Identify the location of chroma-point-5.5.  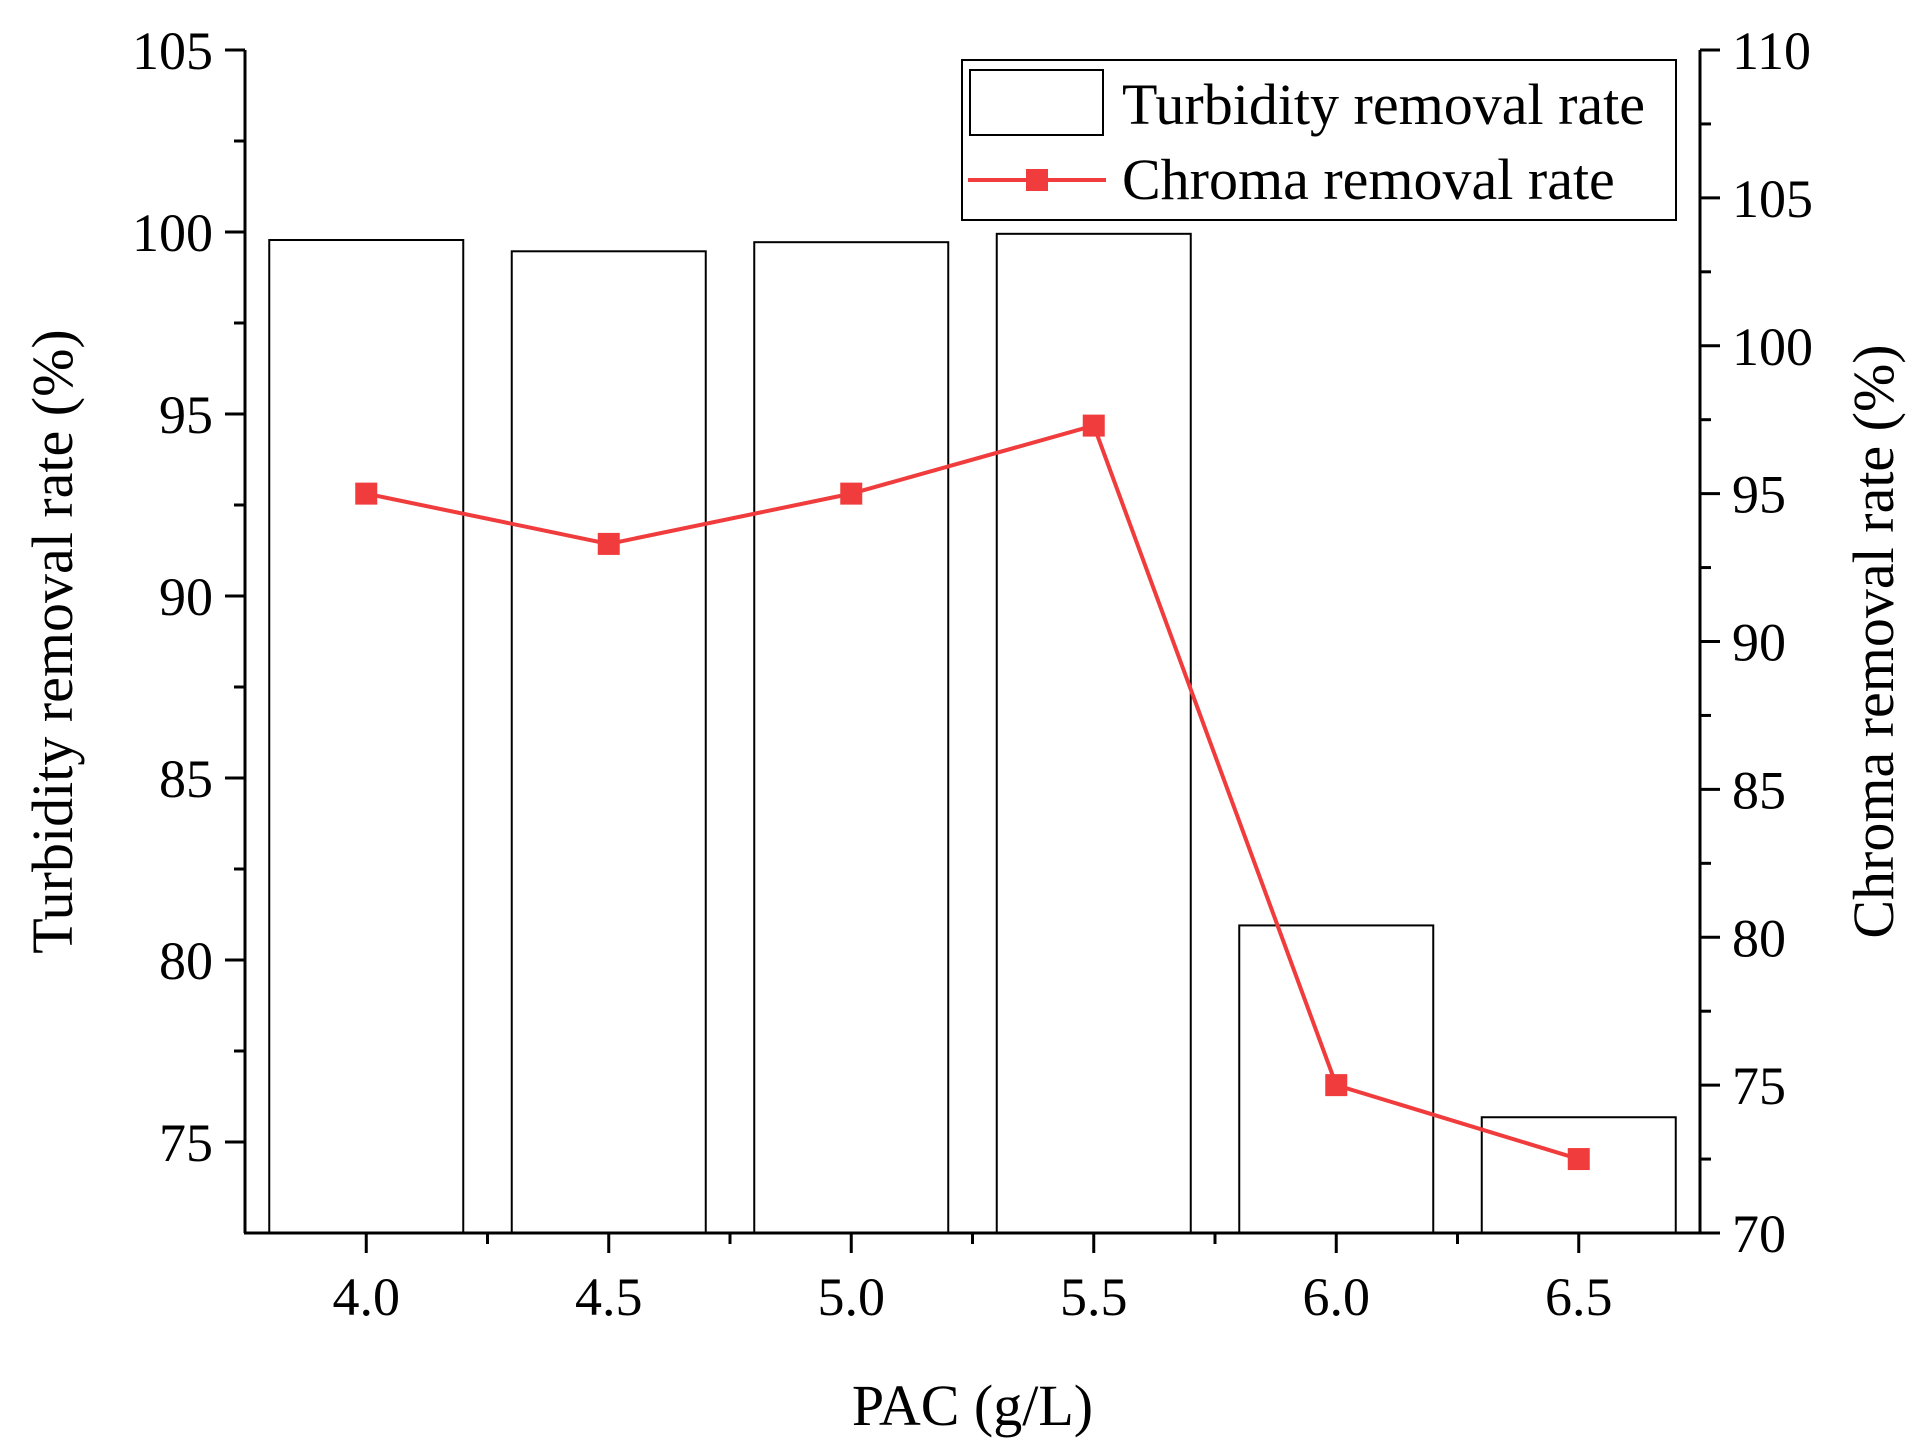
(1093, 425).